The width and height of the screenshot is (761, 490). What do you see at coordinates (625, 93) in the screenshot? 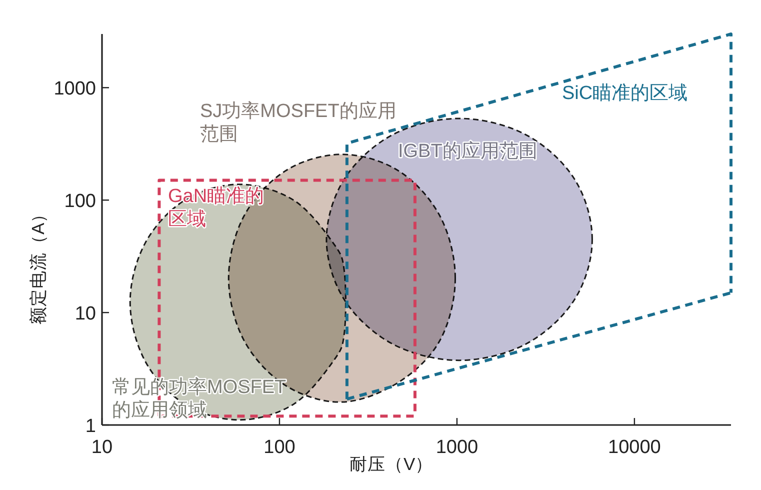
I see `annotation: SiC瞄准的区域` at bounding box center [625, 93].